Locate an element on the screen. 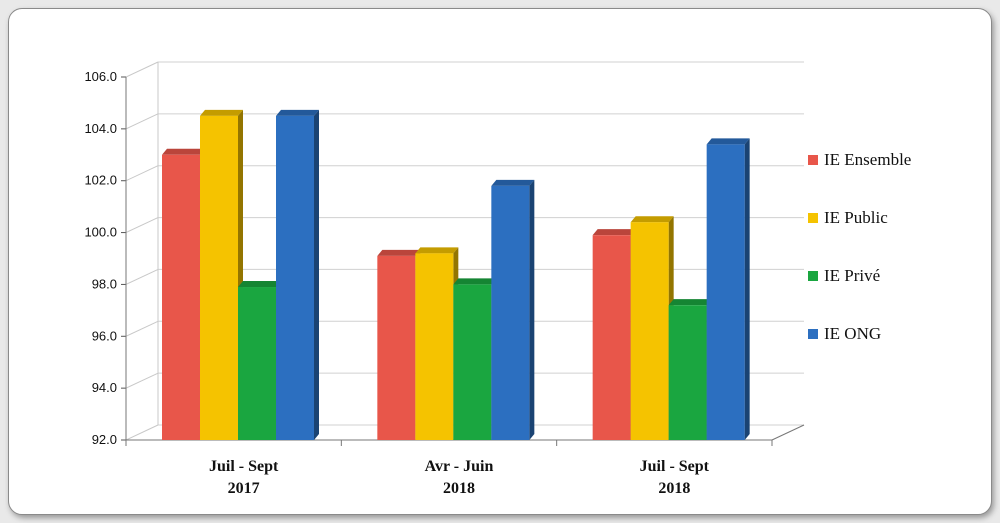  legend: IE Ensemble IE Public IE Privé IE ONG is located at coordinates (859, 246).